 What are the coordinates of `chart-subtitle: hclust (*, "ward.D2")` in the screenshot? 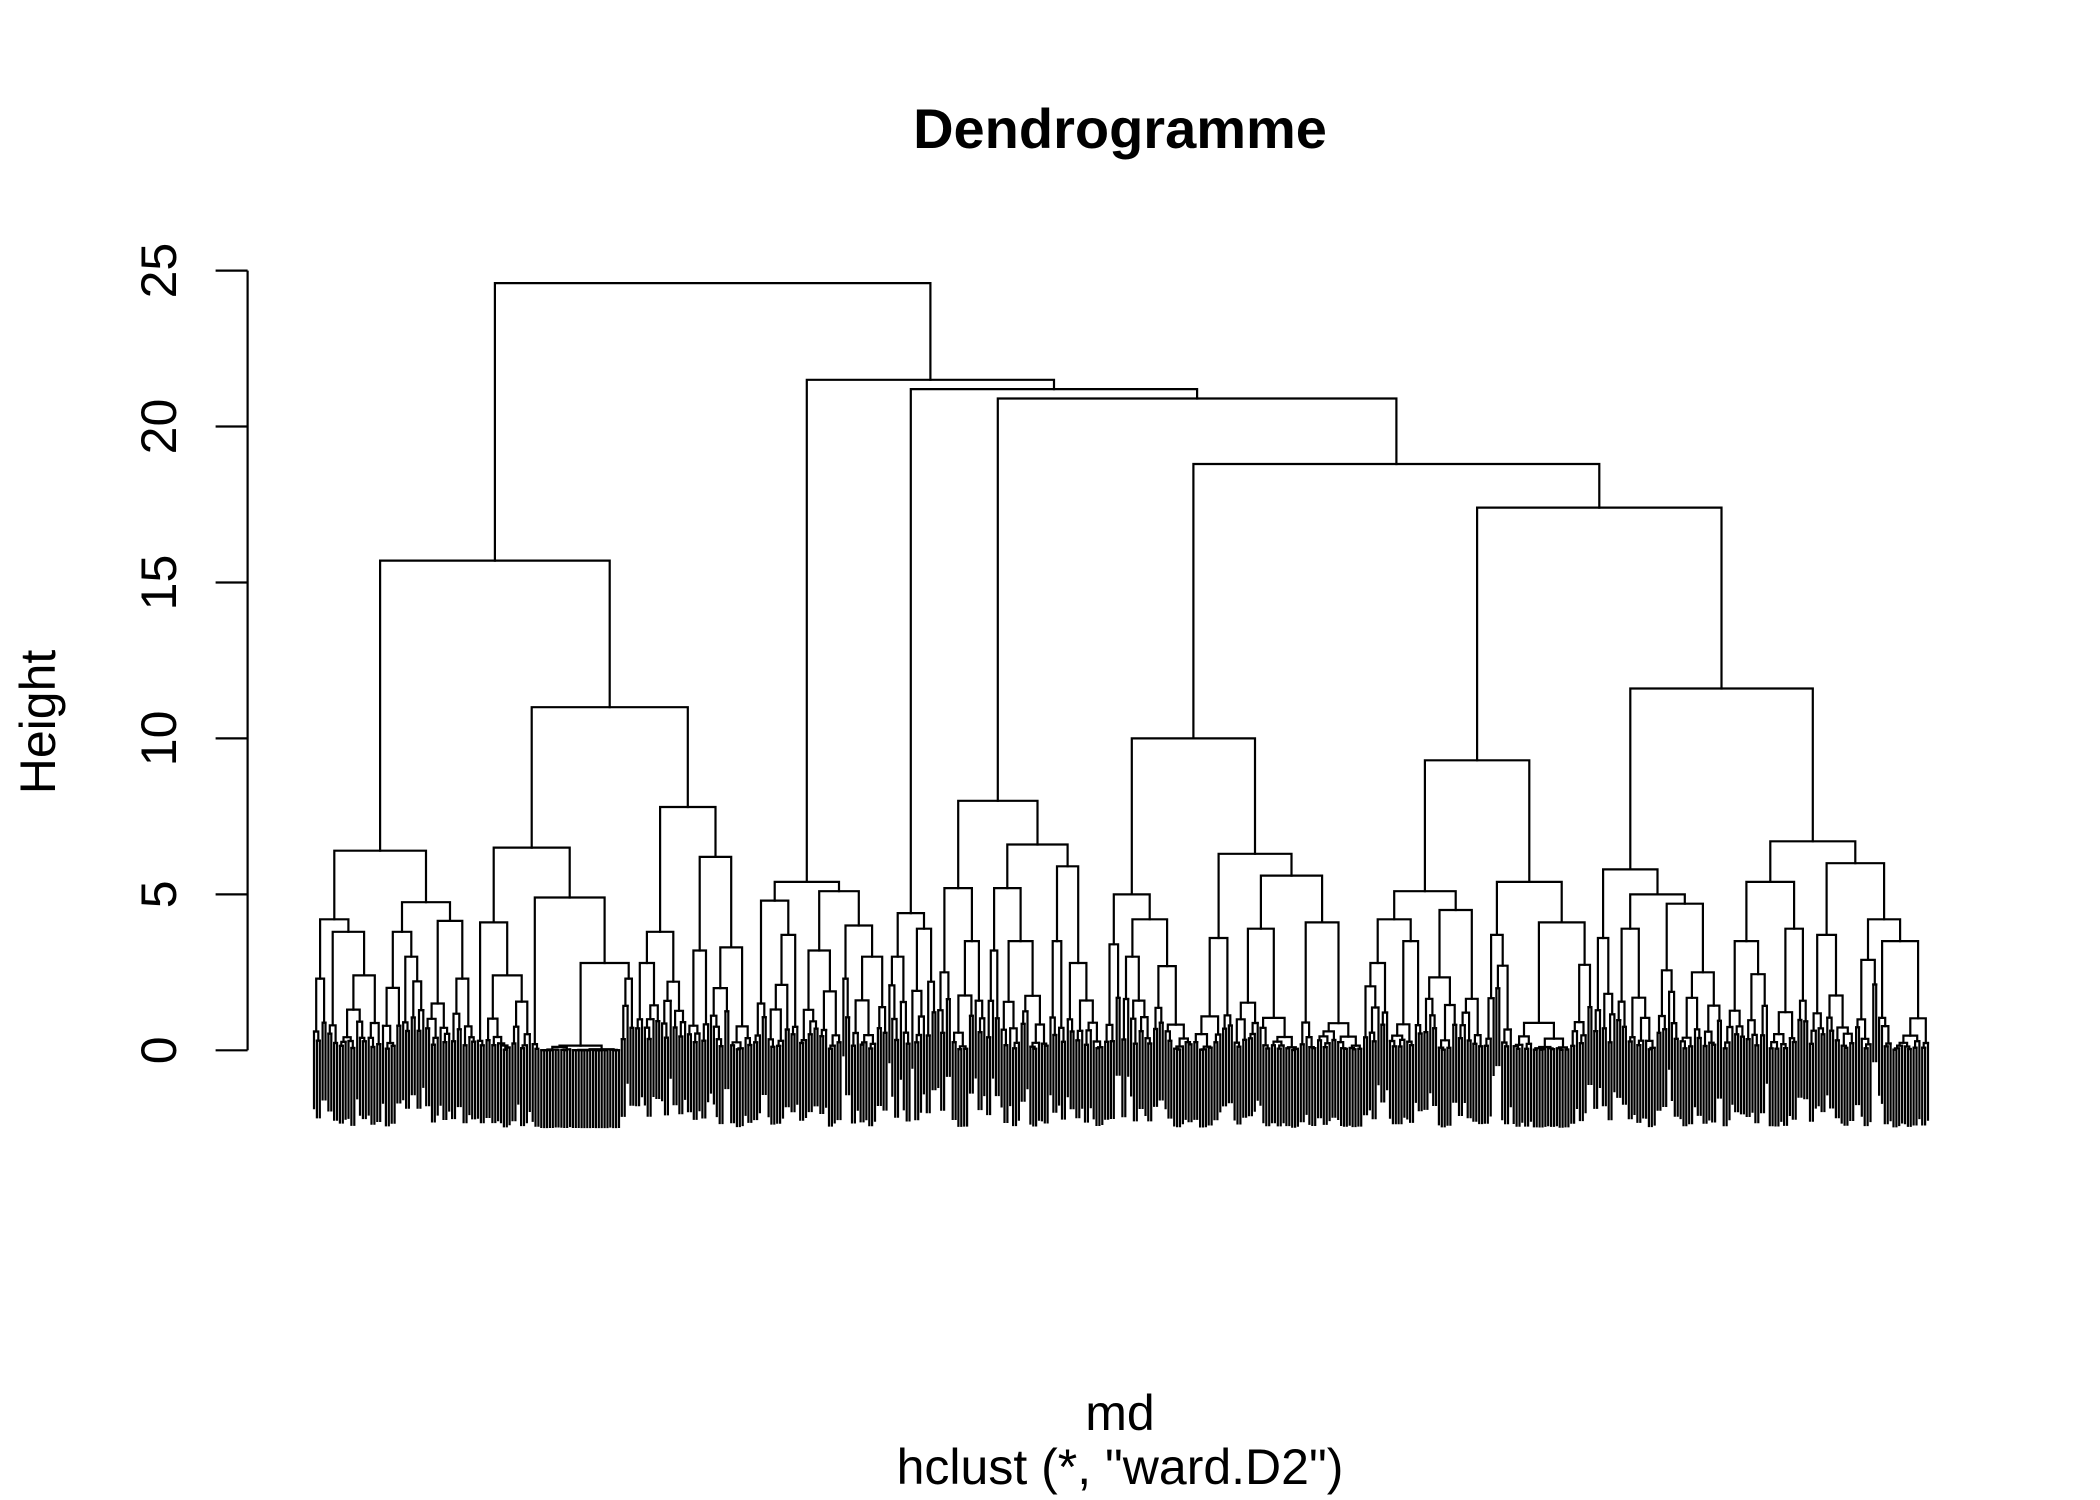 It's located at (1120, 1467).